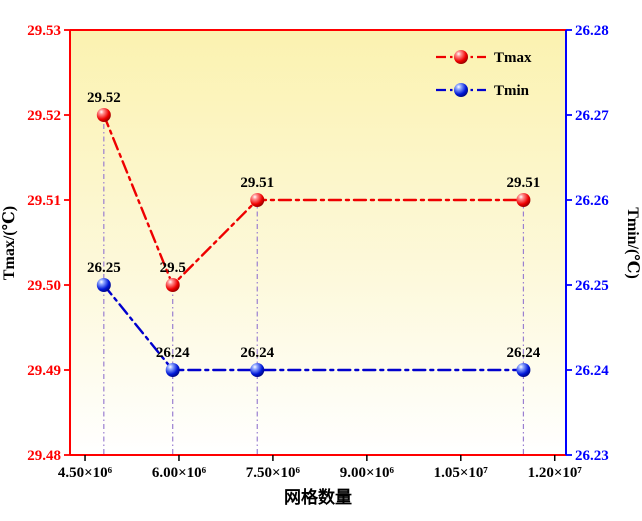 Image resolution: width=642 pixels, height=521 pixels. What do you see at coordinates (484, 74) in the screenshot?
I see `legend: Tmax Tmin` at bounding box center [484, 74].